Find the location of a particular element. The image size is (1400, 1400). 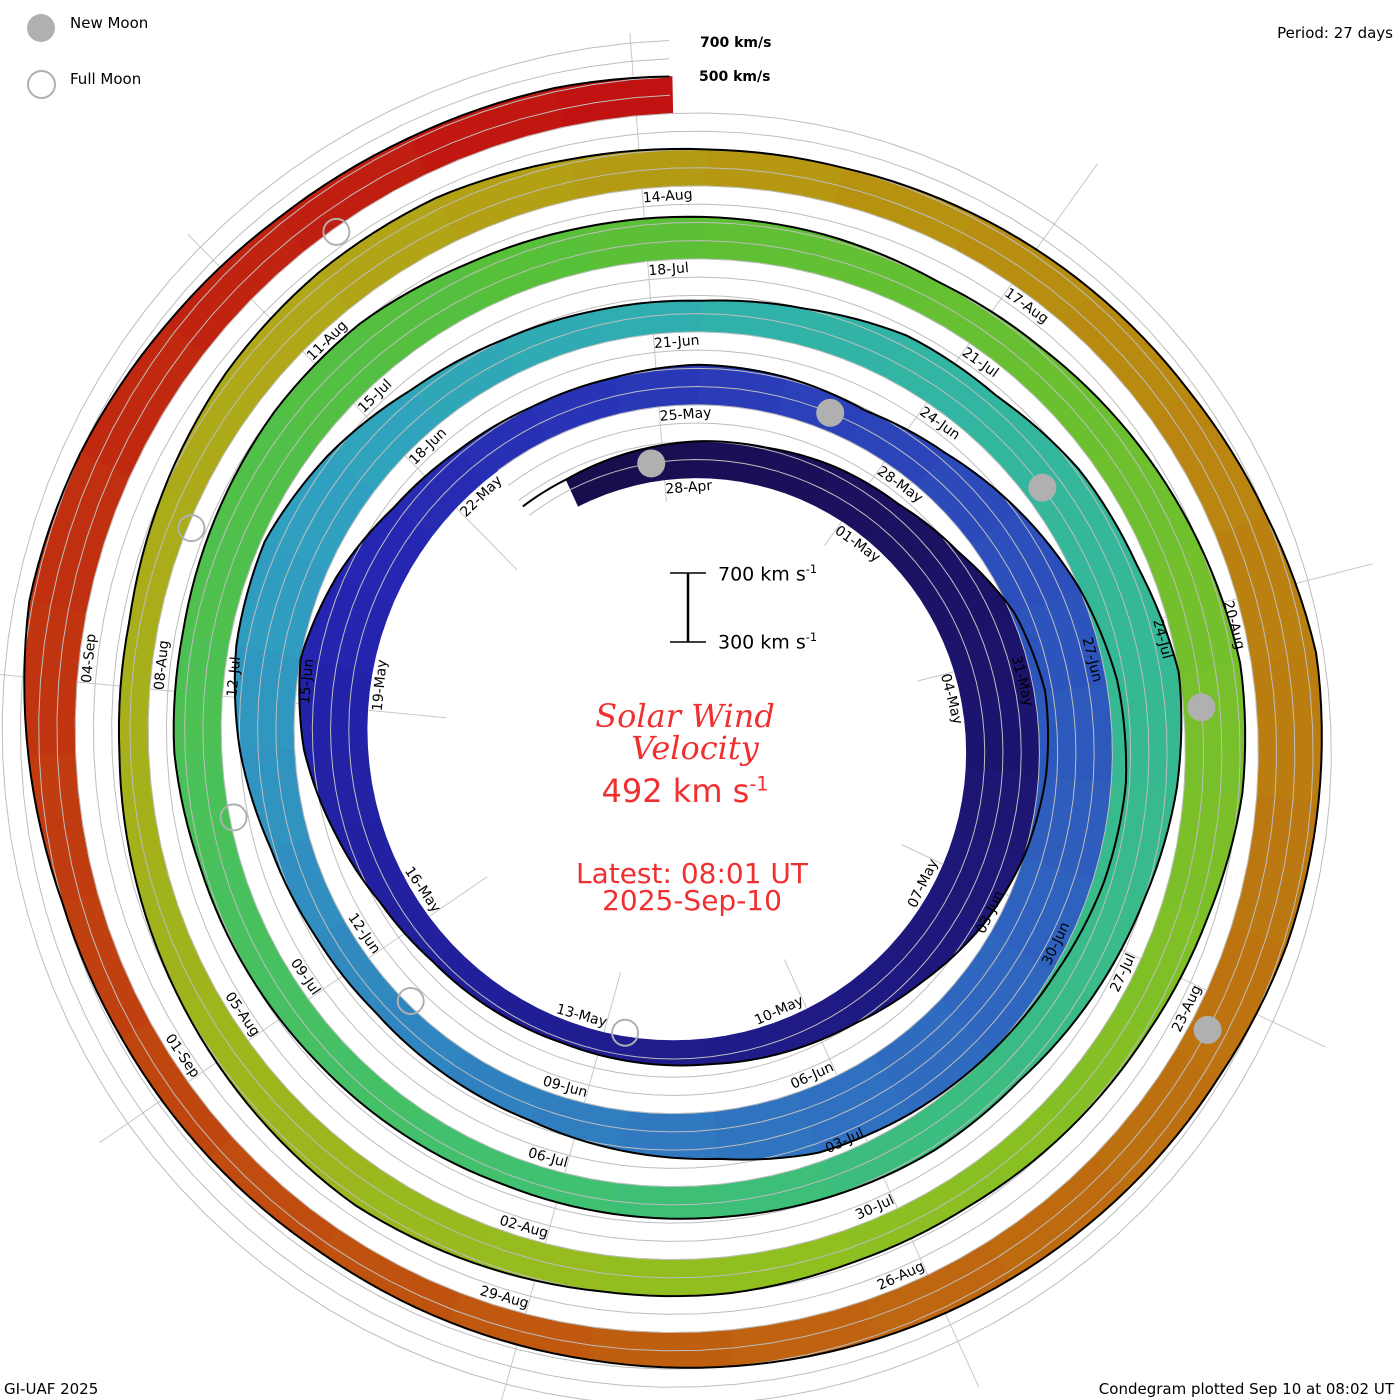

scale-bottom-label: 300 km s-1 is located at coordinates (768, 642).